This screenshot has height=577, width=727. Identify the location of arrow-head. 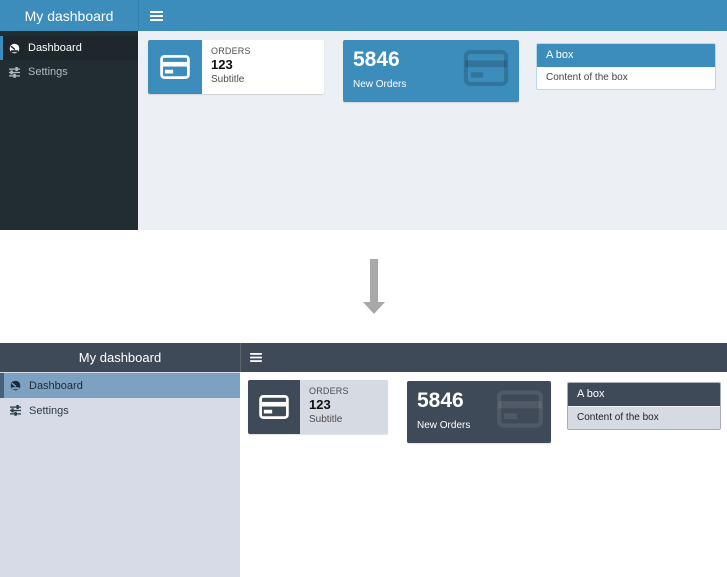
(374, 308).